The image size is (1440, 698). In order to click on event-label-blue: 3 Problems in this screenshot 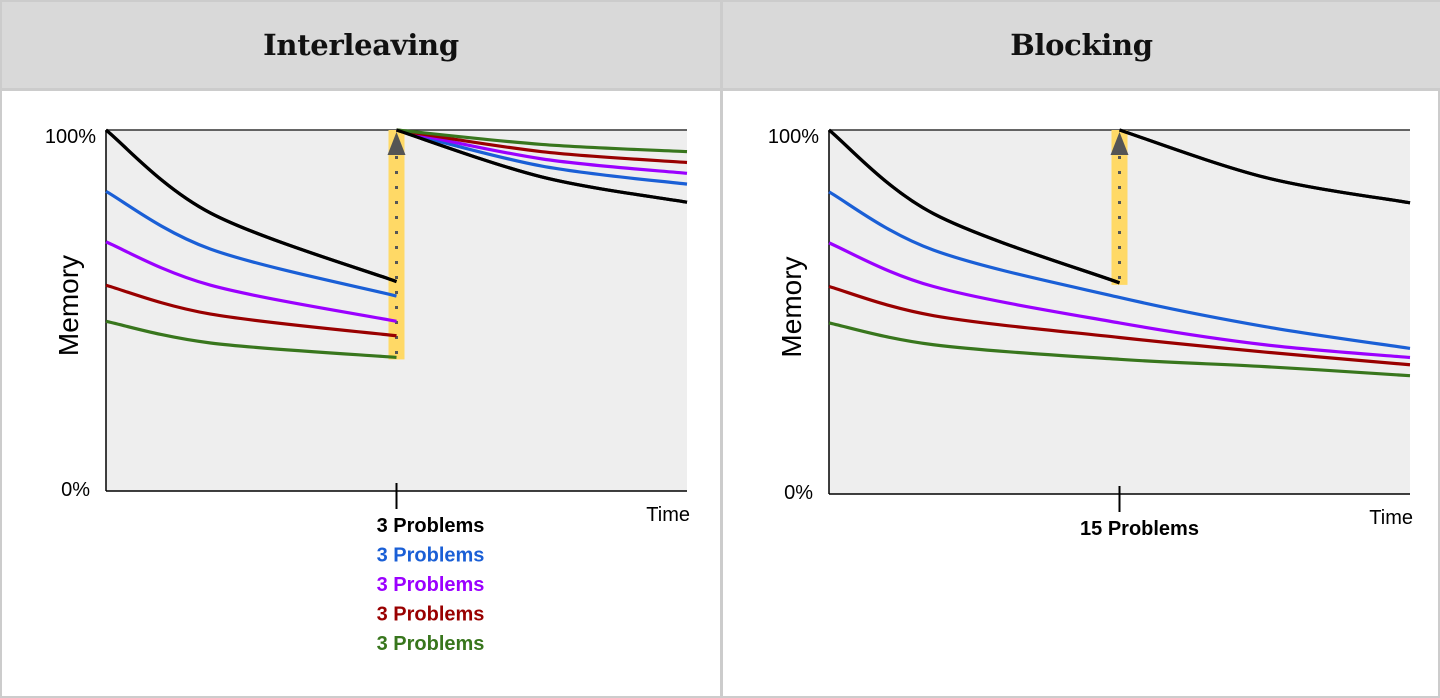, I will do `click(431, 556)`.